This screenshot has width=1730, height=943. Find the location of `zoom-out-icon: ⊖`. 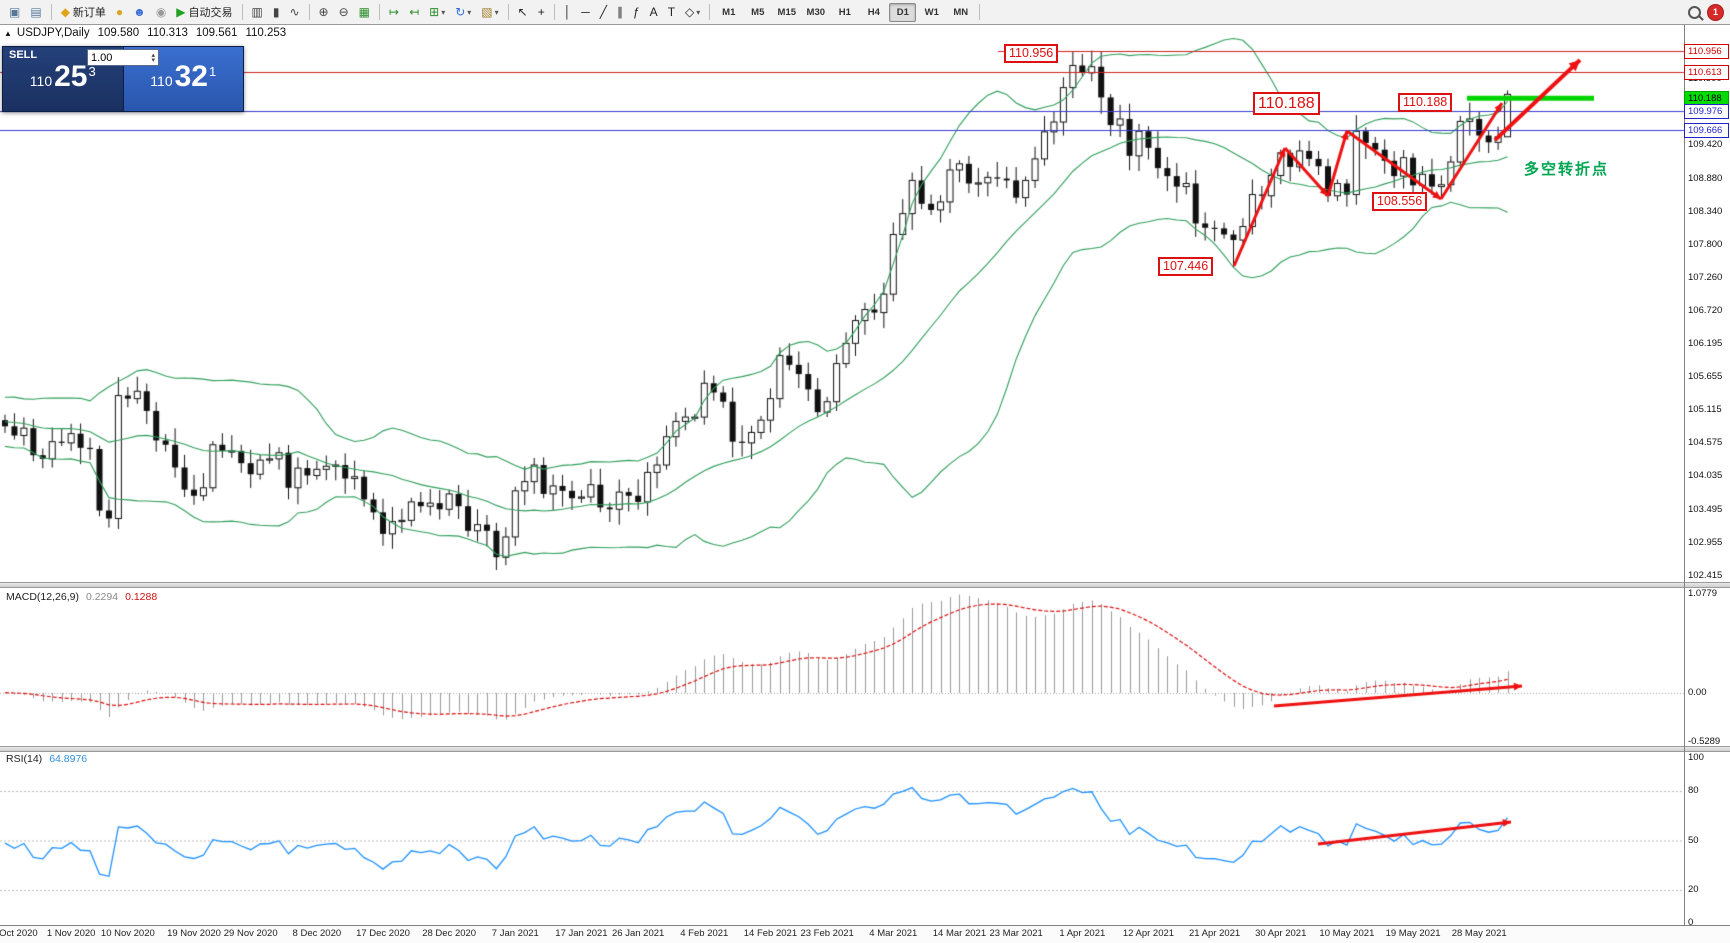

zoom-out-icon: ⊖ is located at coordinates (344, 12).